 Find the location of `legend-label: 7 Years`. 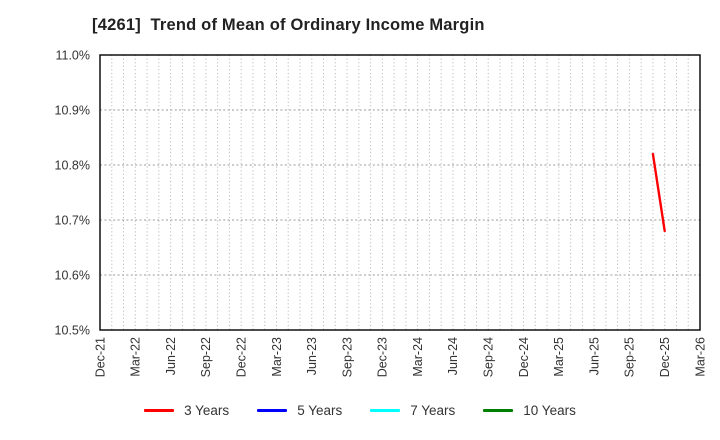

legend-label: 7 Years is located at coordinates (433, 410).